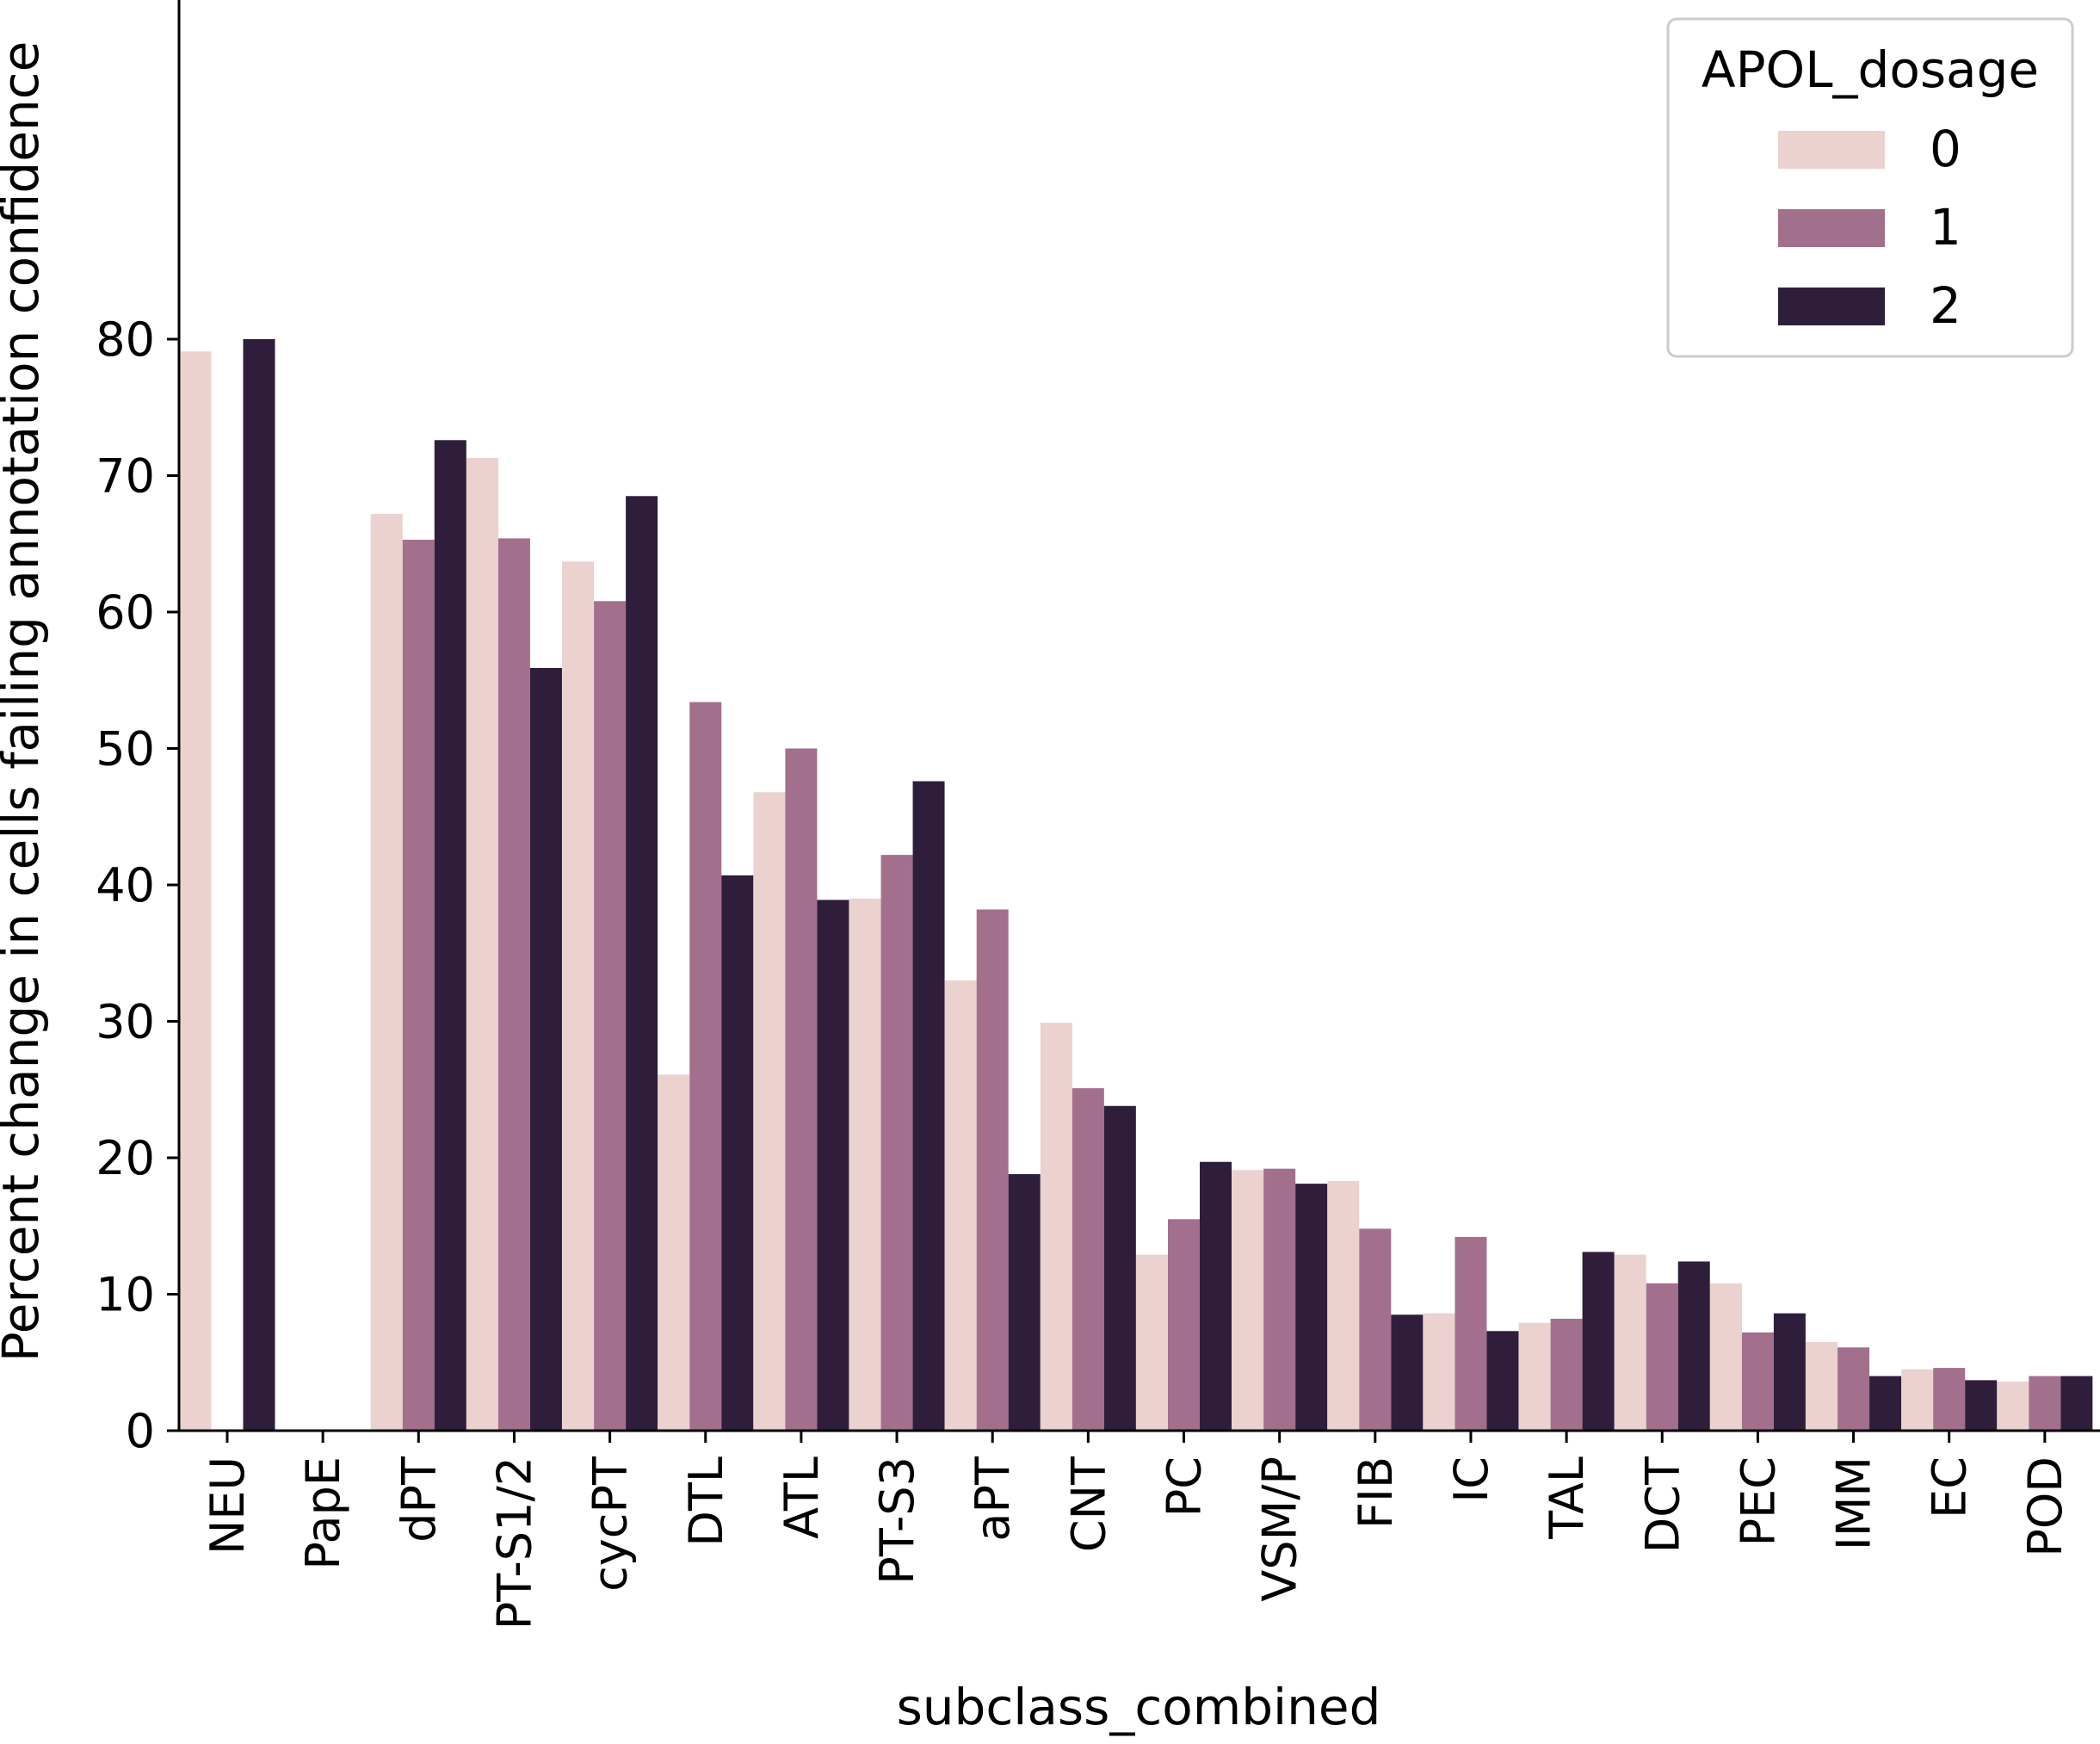 The width and height of the screenshot is (2100, 1744). What do you see at coordinates (126, 1158) in the screenshot?
I see `y-tick-label: 20` at bounding box center [126, 1158].